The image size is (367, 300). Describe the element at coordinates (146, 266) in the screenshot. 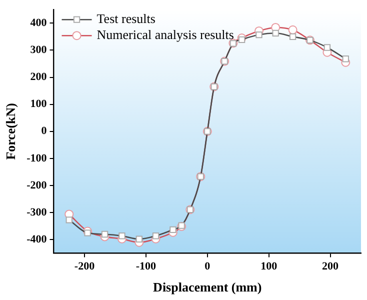

I see `x-tick-label: -100` at that location.